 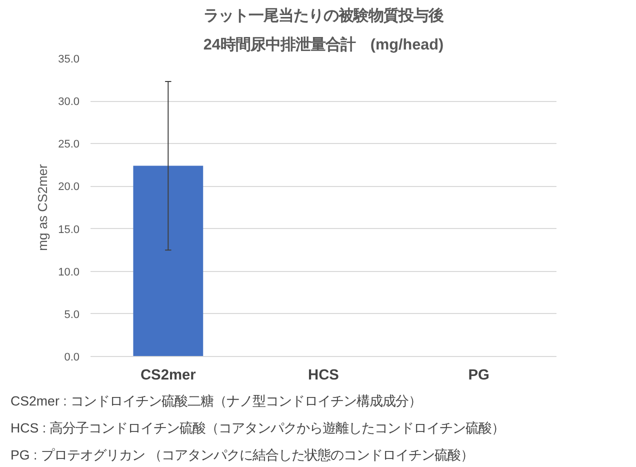 I want to click on y-axis-title: mg as CS2mer, so click(x=42, y=207).